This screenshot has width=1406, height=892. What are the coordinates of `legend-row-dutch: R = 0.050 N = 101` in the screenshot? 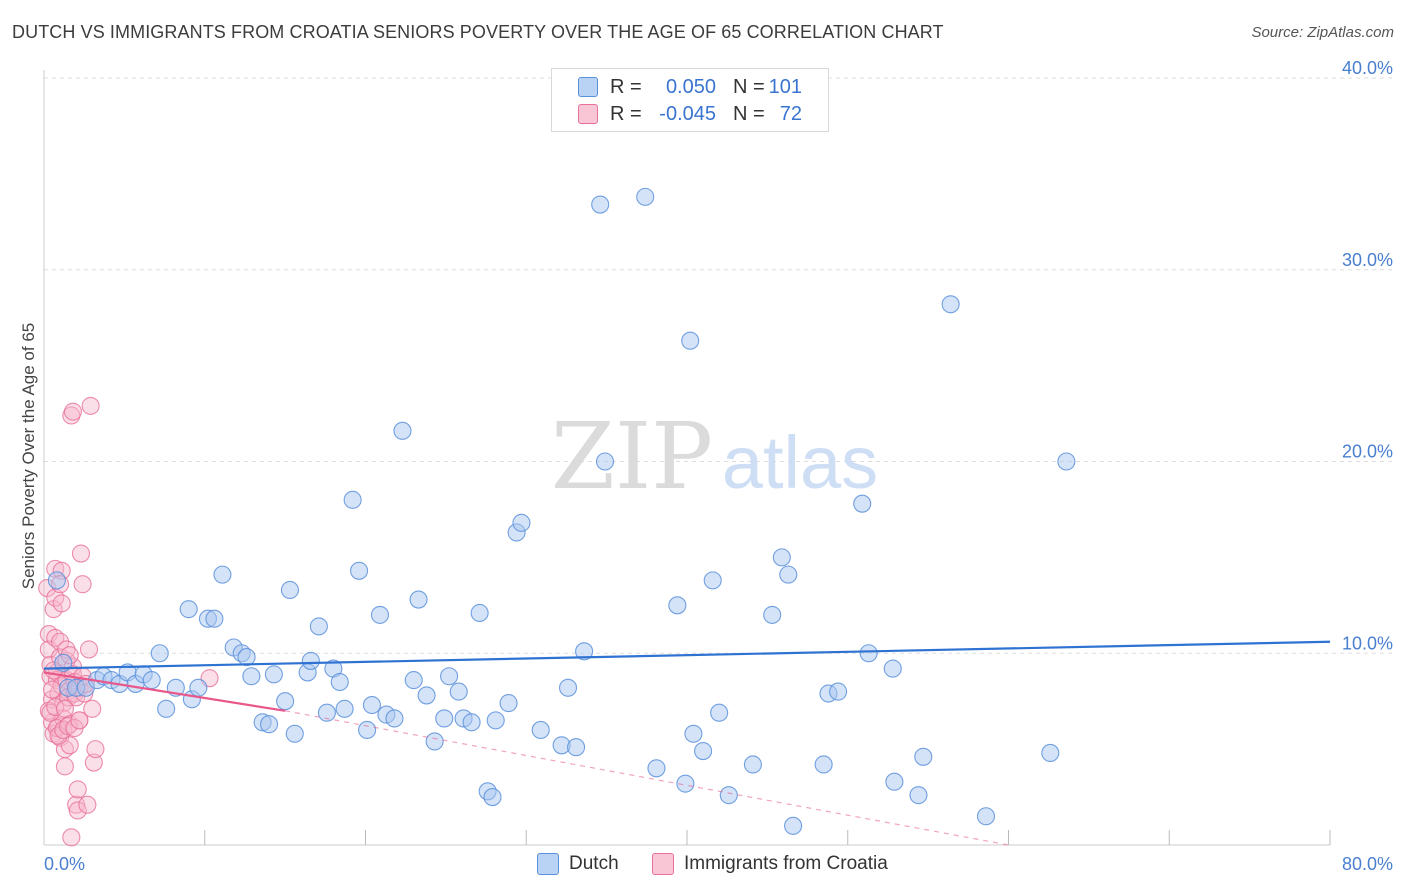 It's located at (690, 87).